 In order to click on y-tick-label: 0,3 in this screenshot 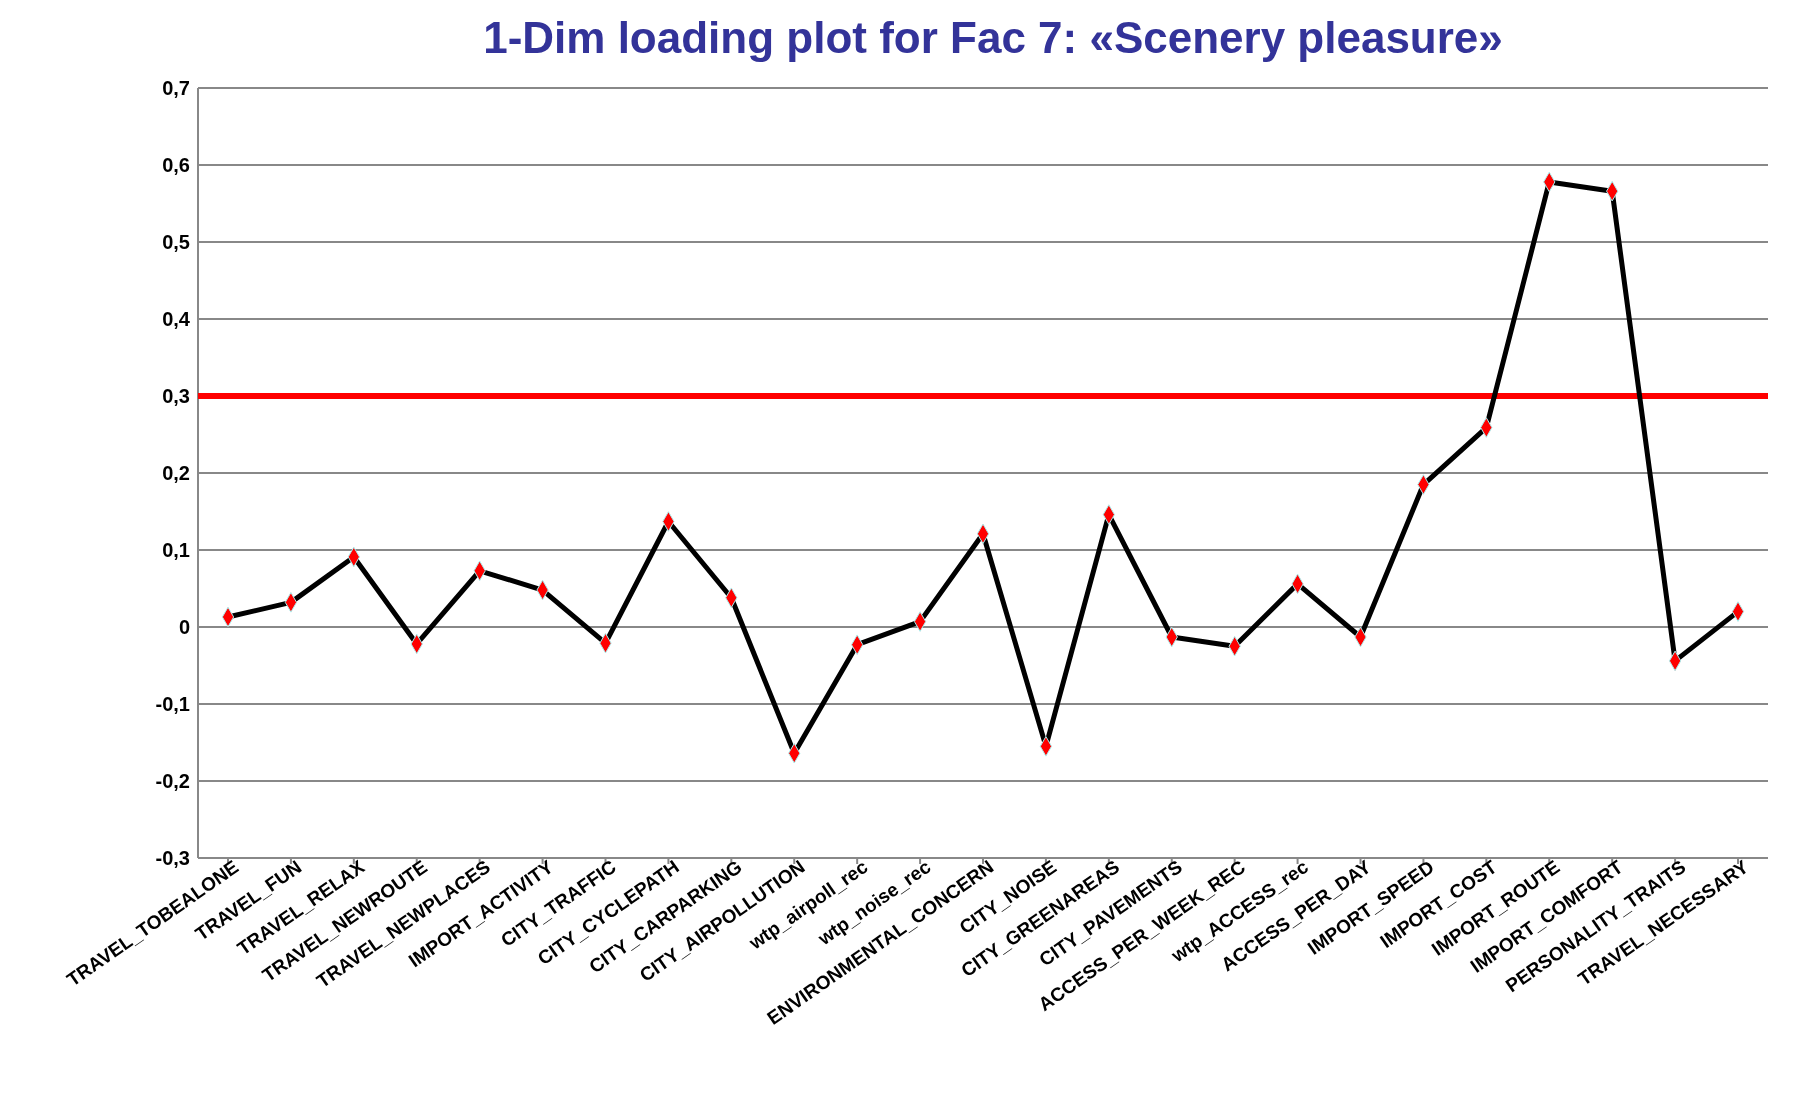, I will do `click(176, 396)`.